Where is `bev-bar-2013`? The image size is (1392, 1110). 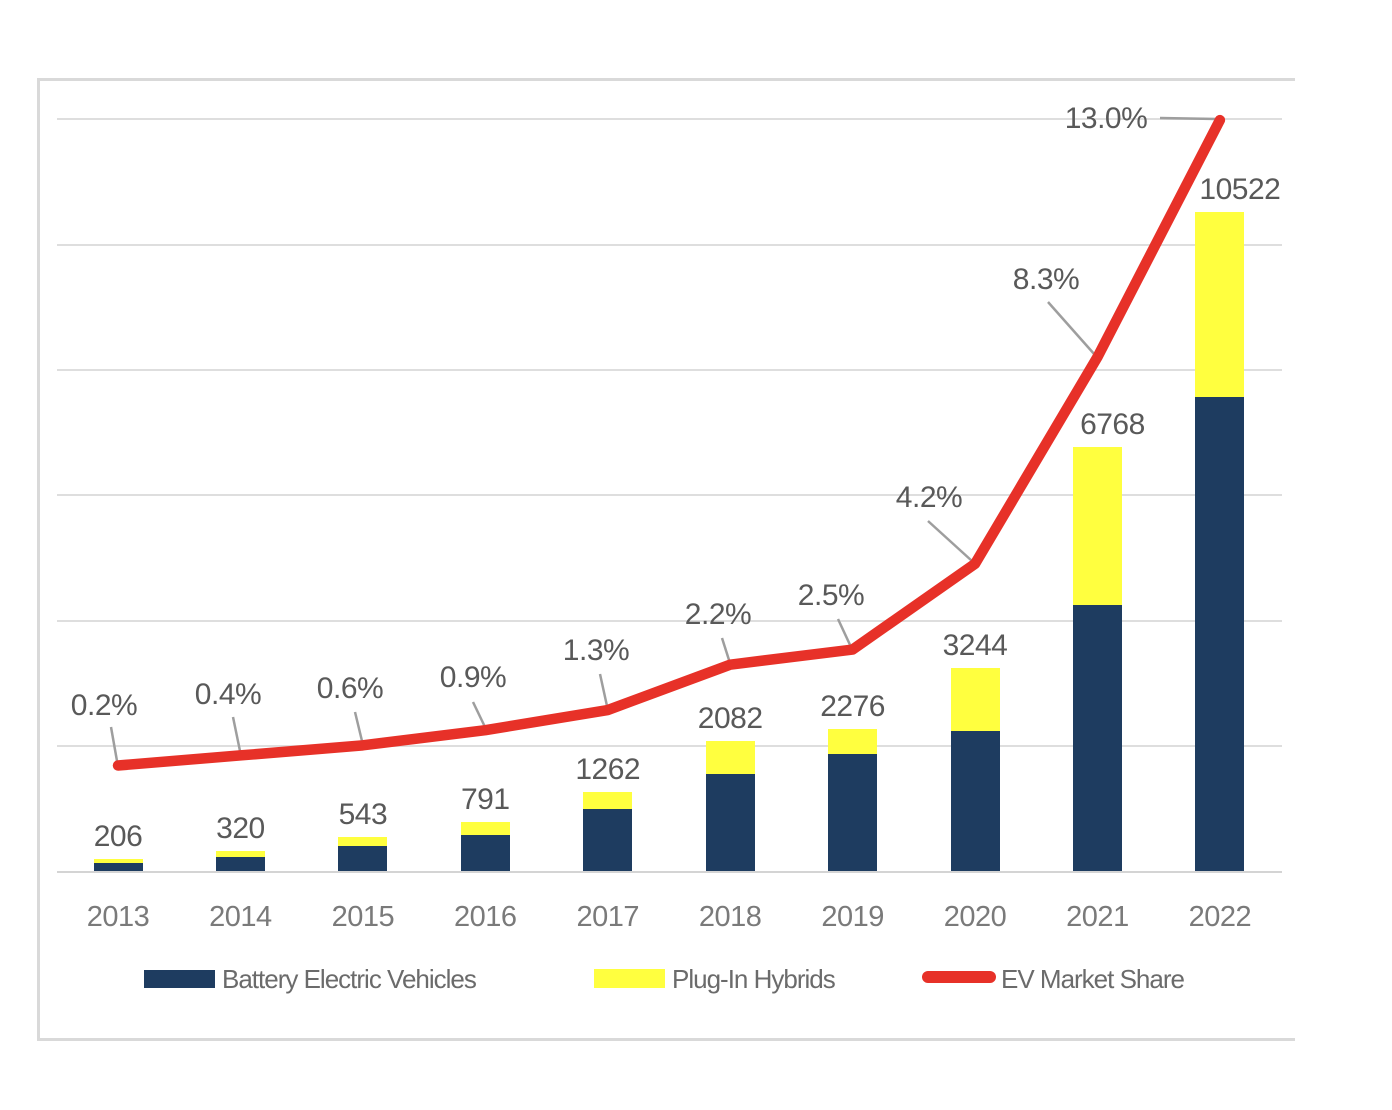 bev-bar-2013 is located at coordinates (118, 867).